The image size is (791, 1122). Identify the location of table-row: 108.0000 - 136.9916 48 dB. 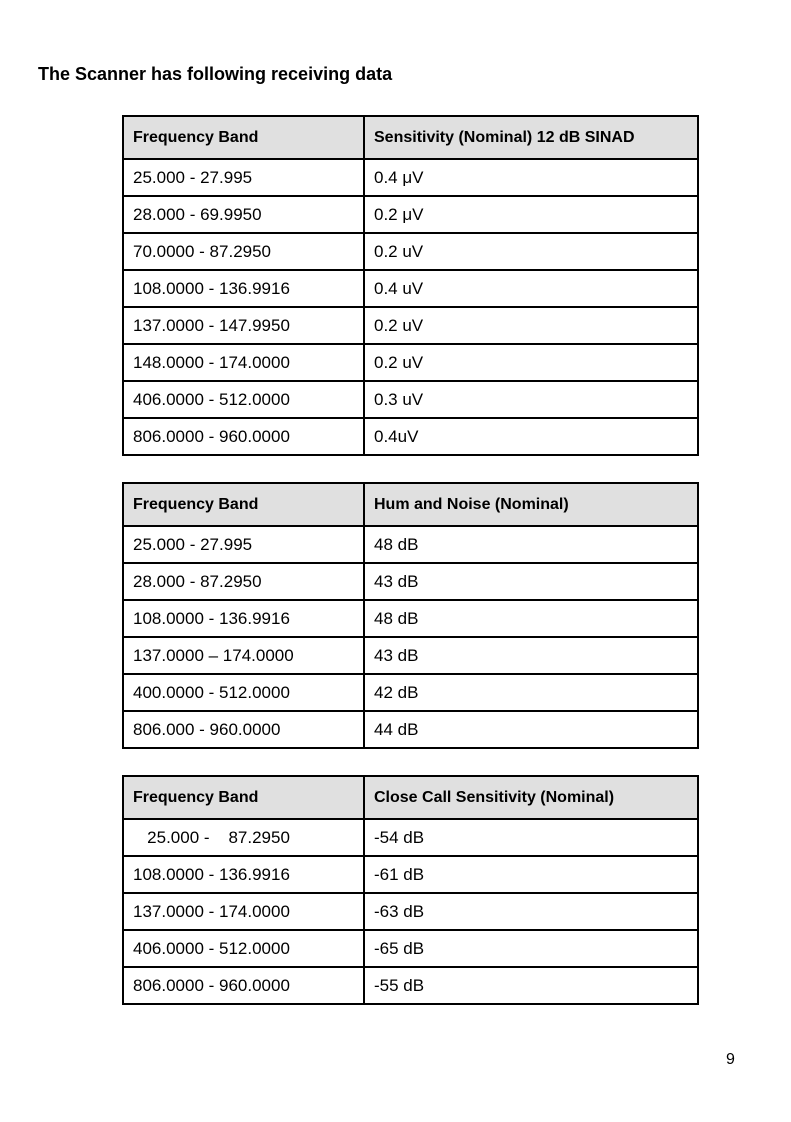
(410, 618).